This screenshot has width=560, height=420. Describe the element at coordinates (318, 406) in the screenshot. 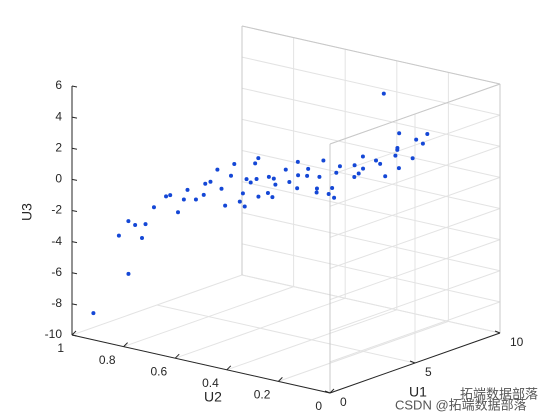

I see `y-tick-label: 0` at that location.